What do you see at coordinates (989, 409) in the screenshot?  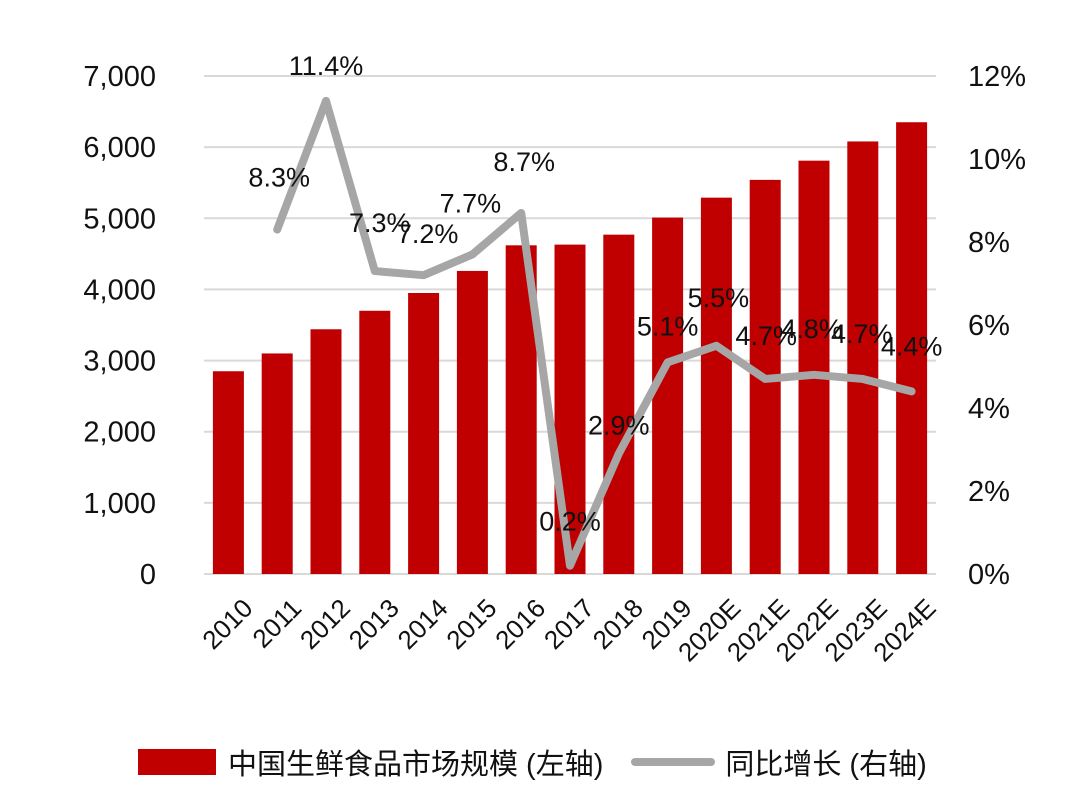 I see `right-tick-label: 4%` at bounding box center [989, 409].